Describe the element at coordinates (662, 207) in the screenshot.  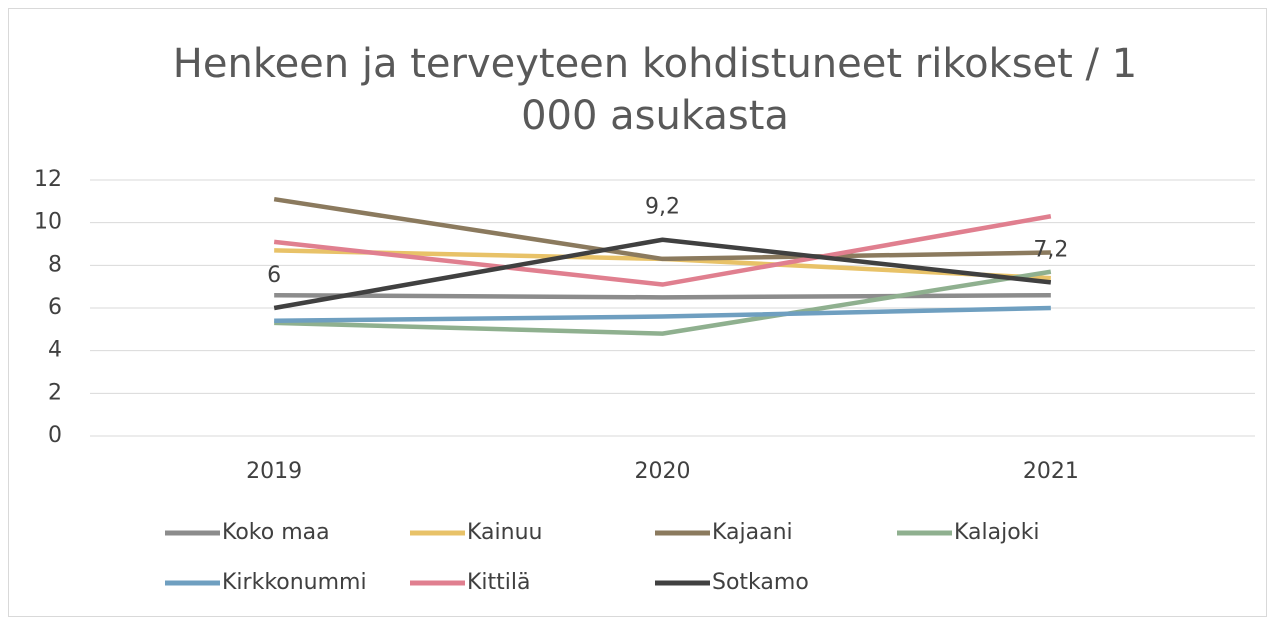
I see `data-label: 9,2` at that location.